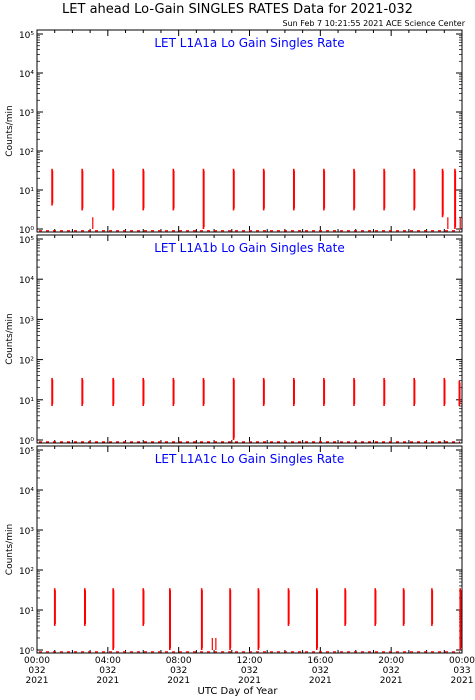  I want to click on x-tick-time: 16:00, so click(320, 661).